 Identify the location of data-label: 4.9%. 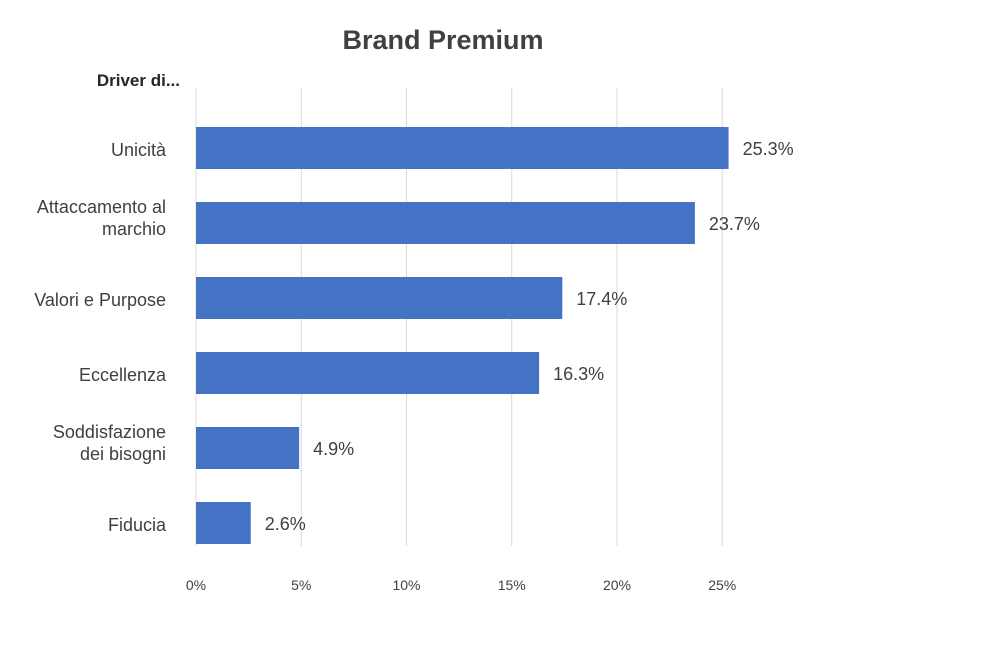
(333, 449).